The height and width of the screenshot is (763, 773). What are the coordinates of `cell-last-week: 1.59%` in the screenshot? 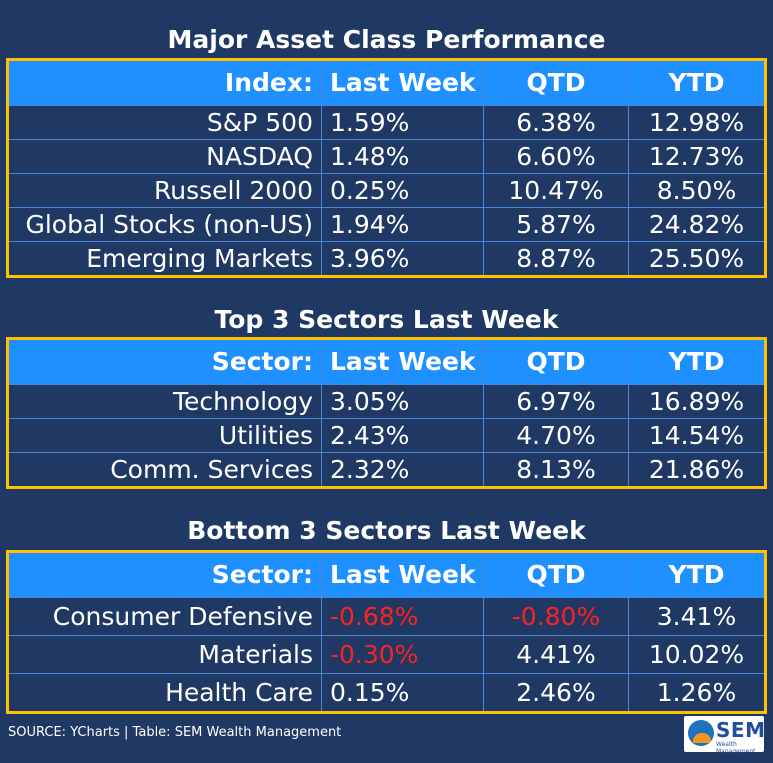 It's located at (402, 122).